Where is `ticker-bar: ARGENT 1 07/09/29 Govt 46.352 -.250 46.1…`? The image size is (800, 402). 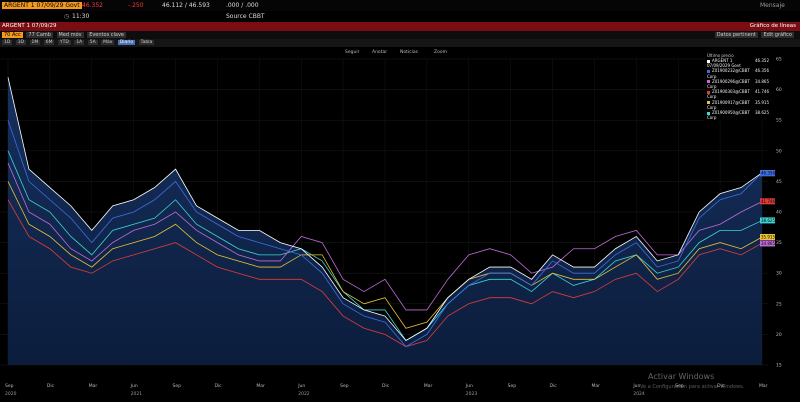
ticker-bar: ARGENT 1 07/09/29 Govt 46.352 -.250 46.1… is located at coordinates (400, 5).